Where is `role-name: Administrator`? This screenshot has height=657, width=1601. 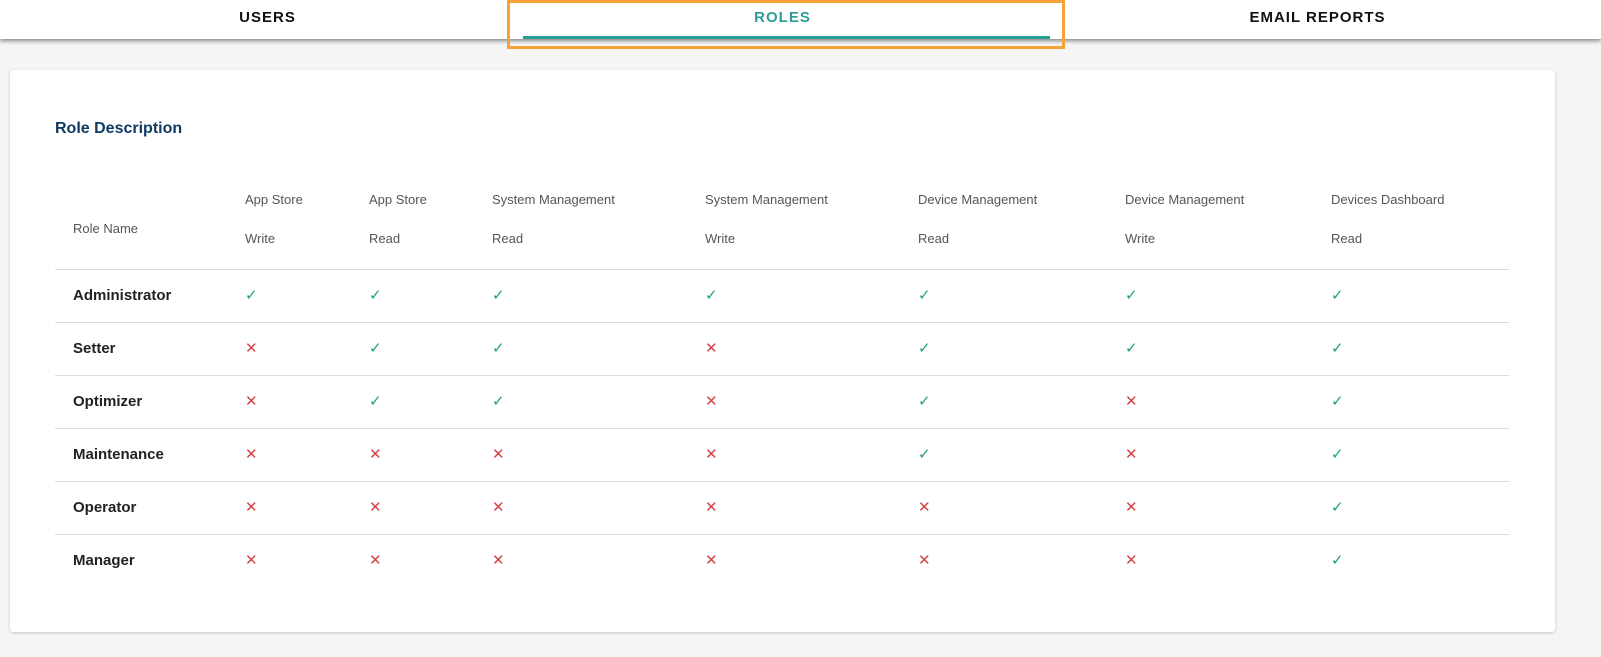
role-name: Administrator is located at coordinates (122, 295).